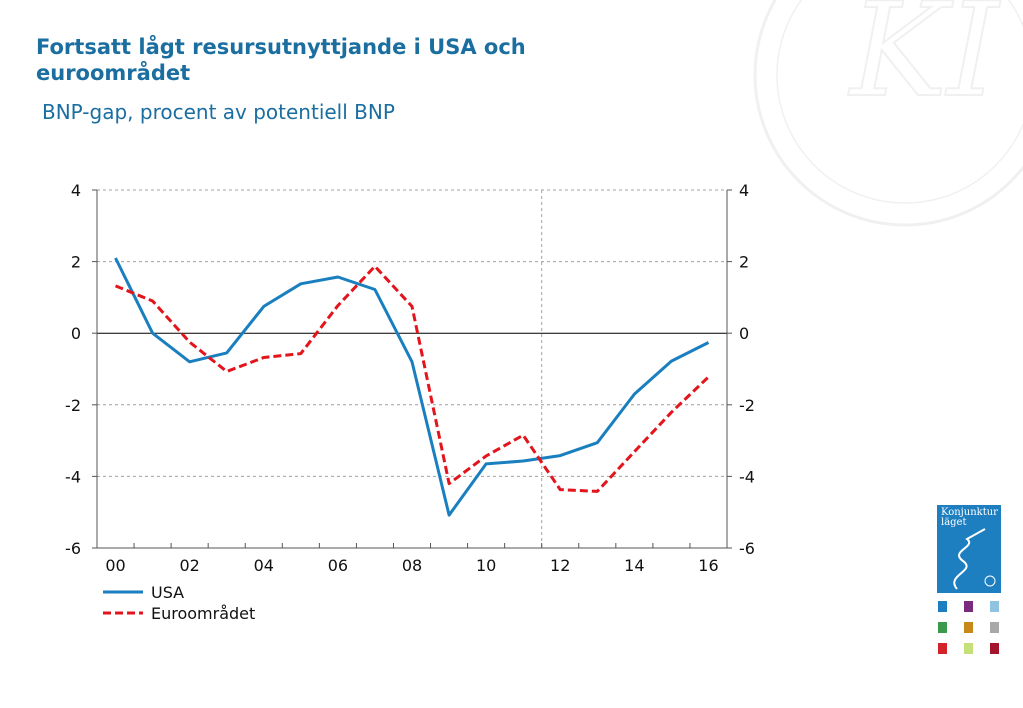 Image resolution: width=1023 pixels, height=708 pixels. I want to click on seal-monogram: KI, so click(924, 63).